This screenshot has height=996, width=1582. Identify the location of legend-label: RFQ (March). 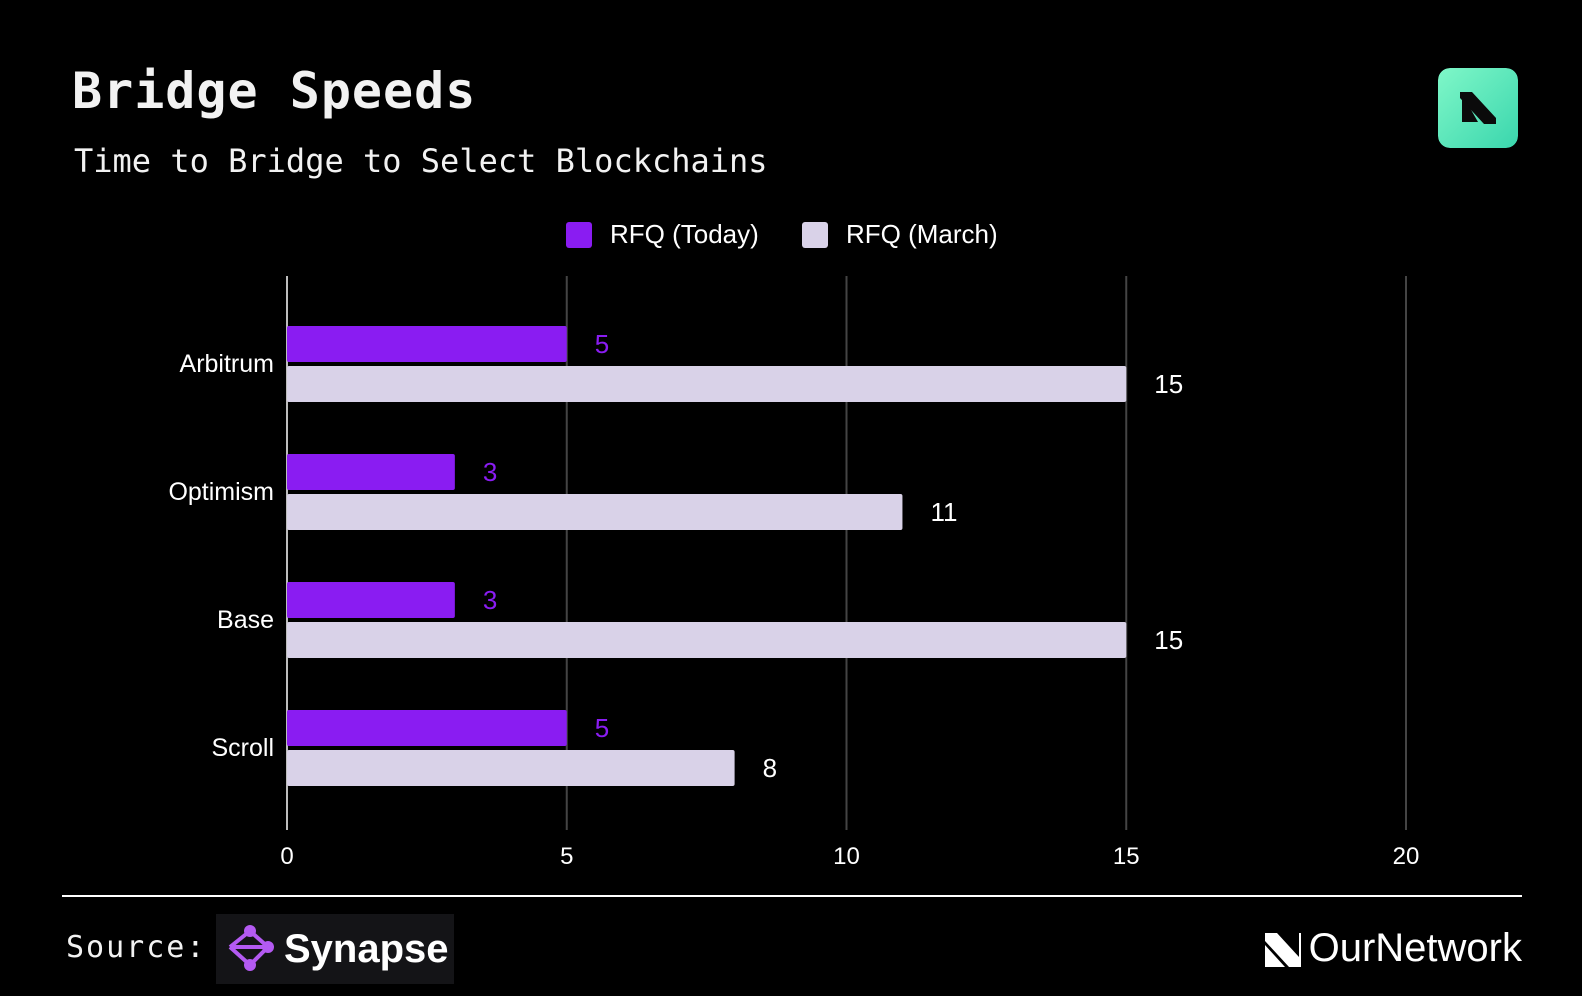
(922, 234).